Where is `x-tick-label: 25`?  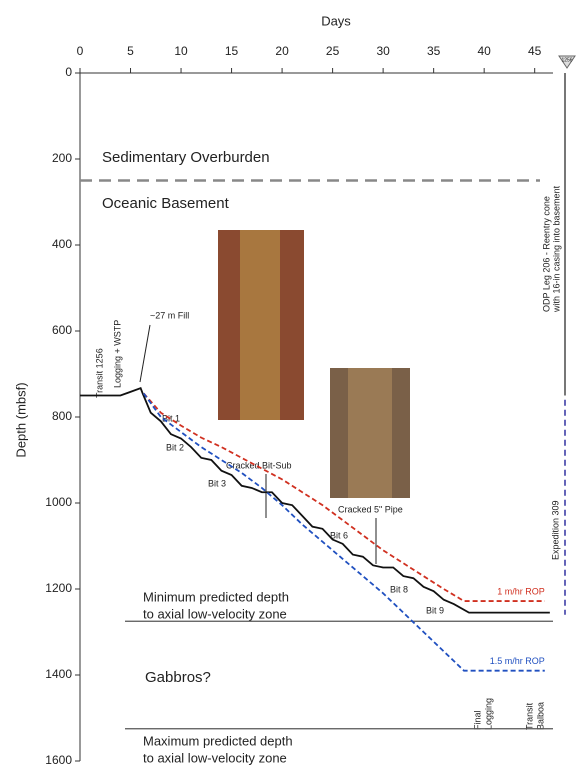
x-tick-label: 25 is located at coordinates (333, 51).